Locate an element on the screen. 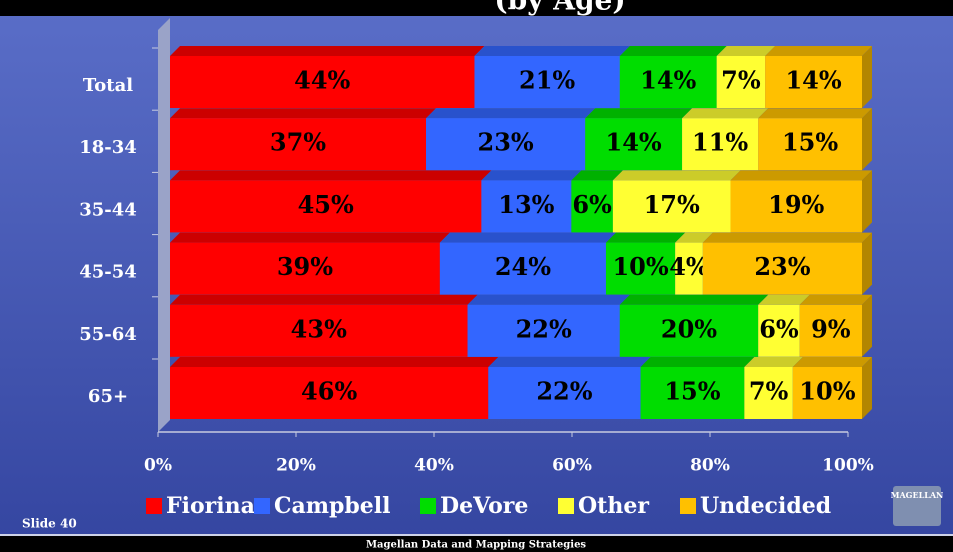 This screenshot has width=953, height=552. legend-label: Fiorina is located at coordinates (210, 506).